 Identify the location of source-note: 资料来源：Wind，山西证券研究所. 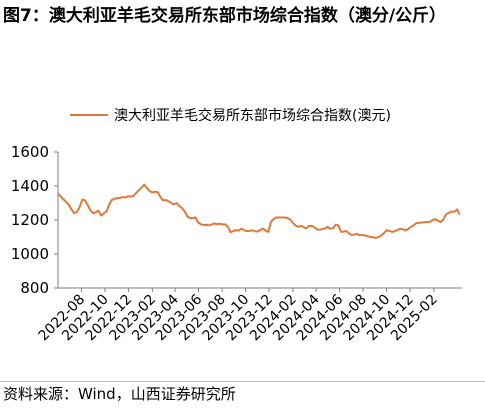
(119, 394).